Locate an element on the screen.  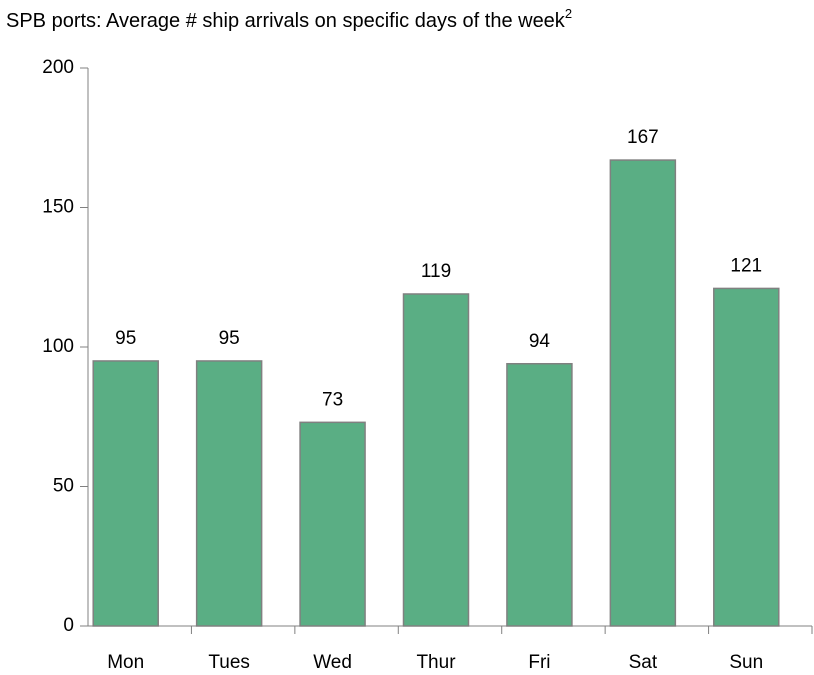
value-label: 167 is located at coordinates (643, 137).